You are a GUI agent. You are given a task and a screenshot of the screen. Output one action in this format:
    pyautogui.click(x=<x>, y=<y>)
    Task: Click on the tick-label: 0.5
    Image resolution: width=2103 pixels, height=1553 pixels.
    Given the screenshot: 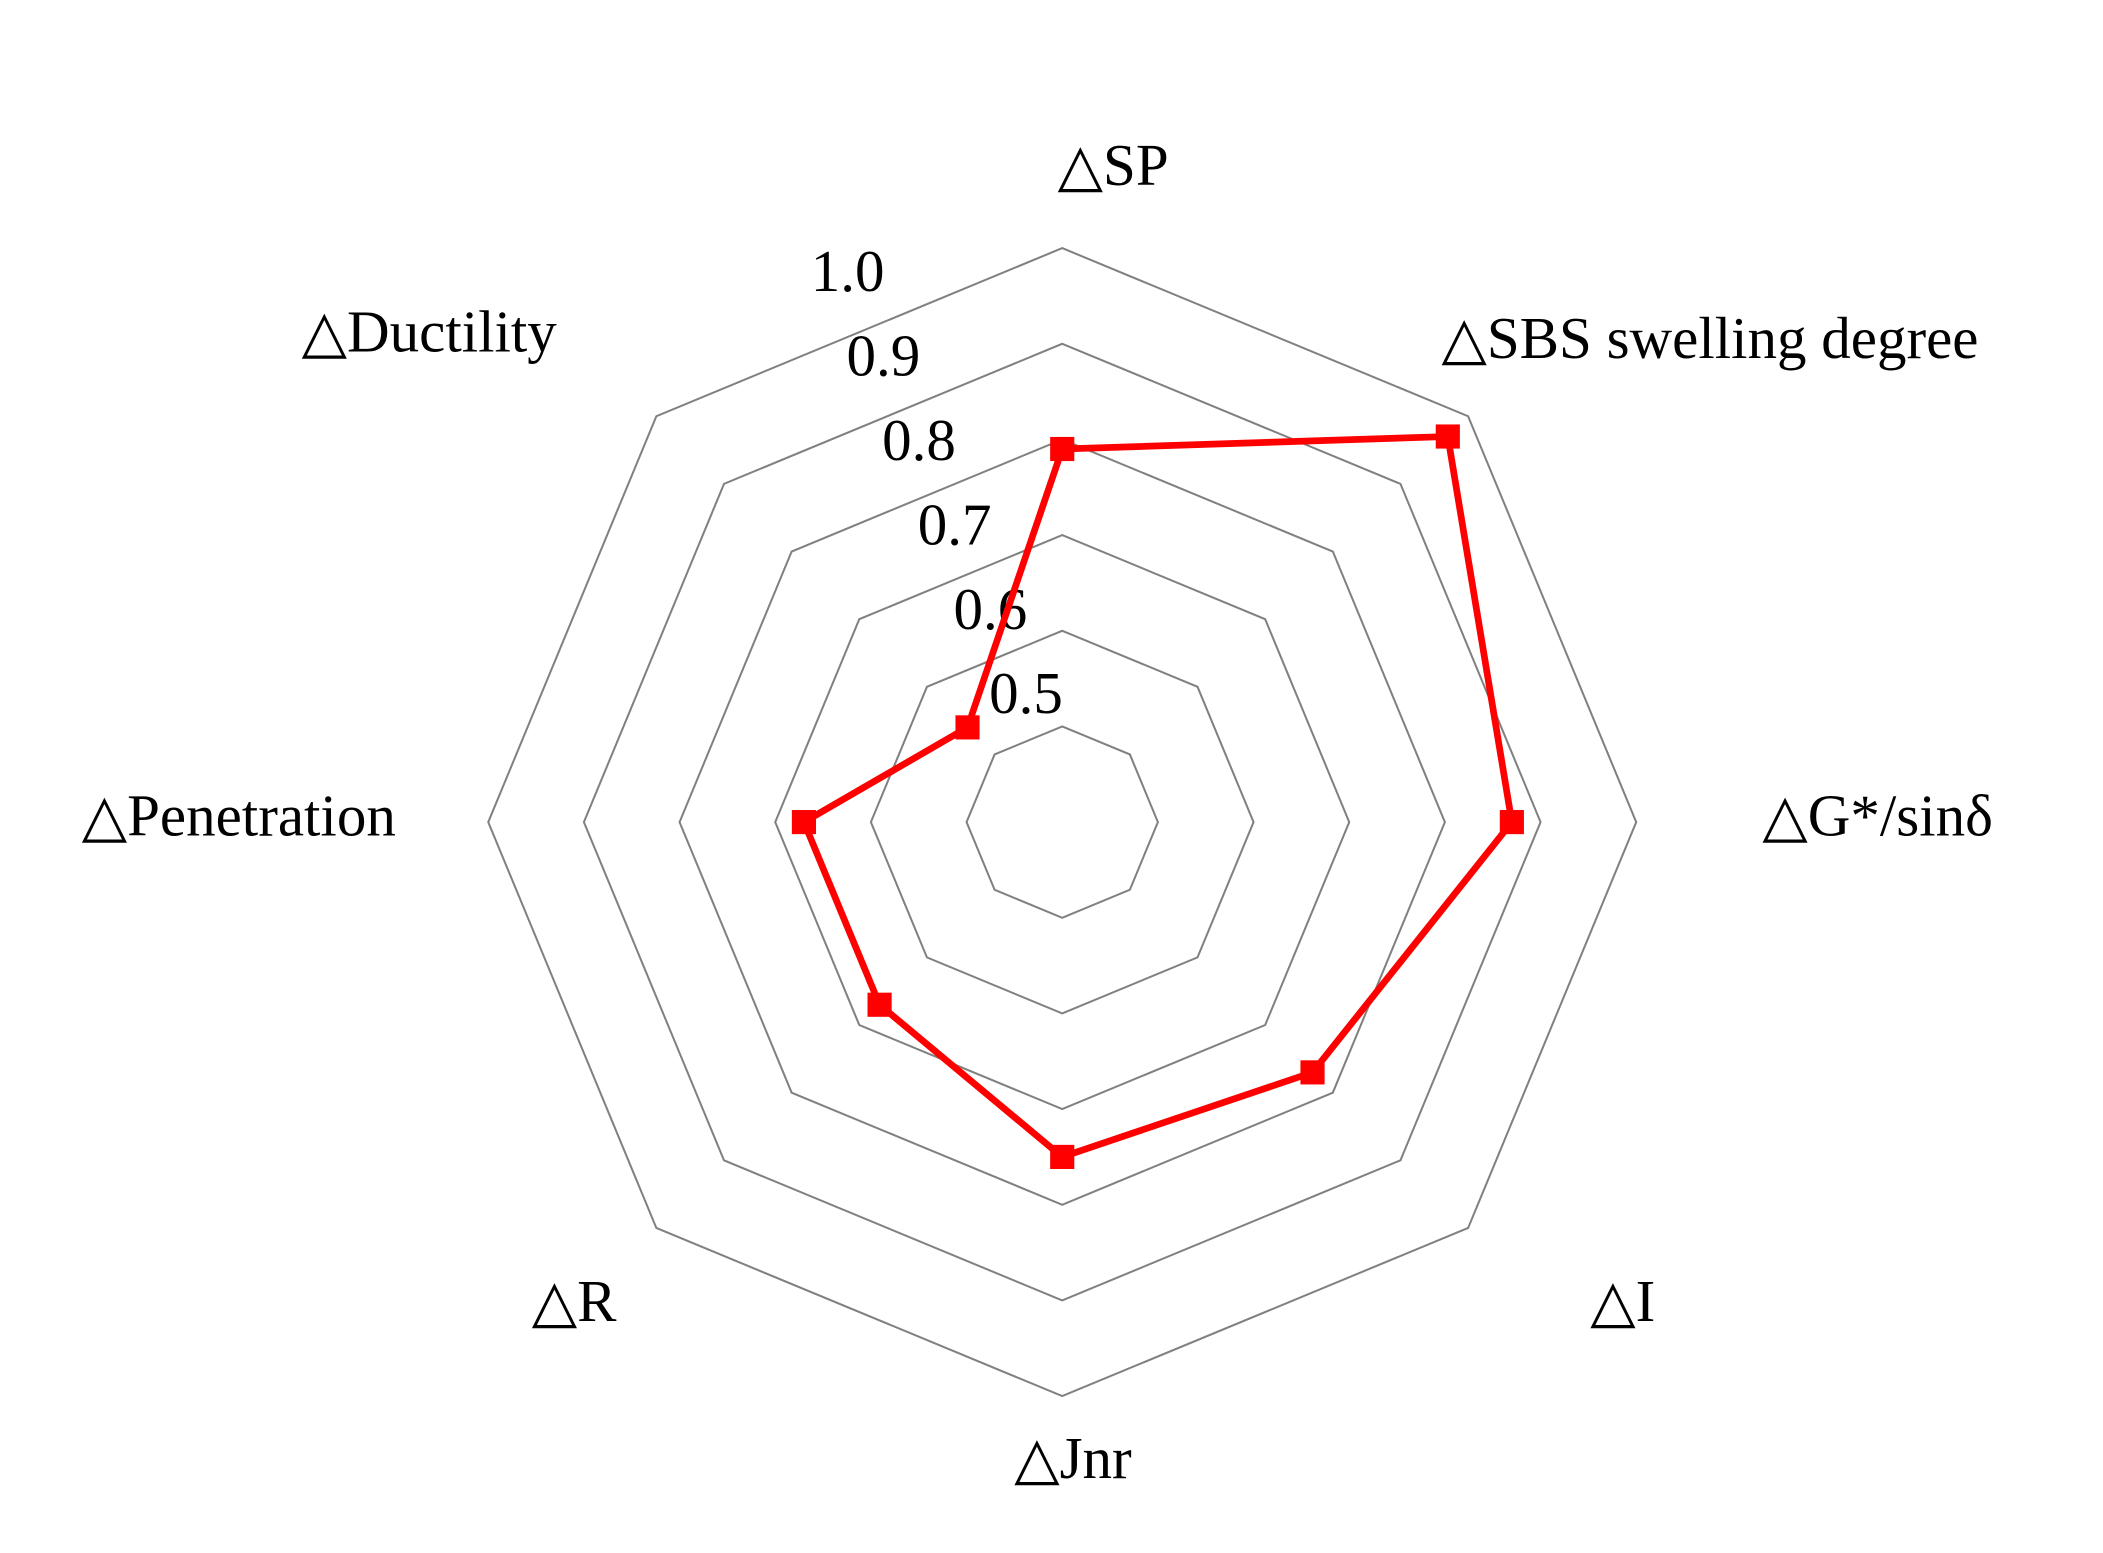 What is the action you would take?
    pyautogui.click(x=1026, y=693)
    